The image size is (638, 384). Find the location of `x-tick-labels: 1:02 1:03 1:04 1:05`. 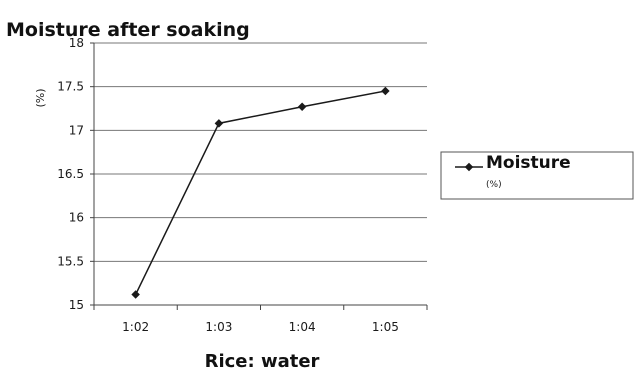

x-tick-labels: 1:02 1:03 1:04 1:05 is located at coordinates (260, 319).